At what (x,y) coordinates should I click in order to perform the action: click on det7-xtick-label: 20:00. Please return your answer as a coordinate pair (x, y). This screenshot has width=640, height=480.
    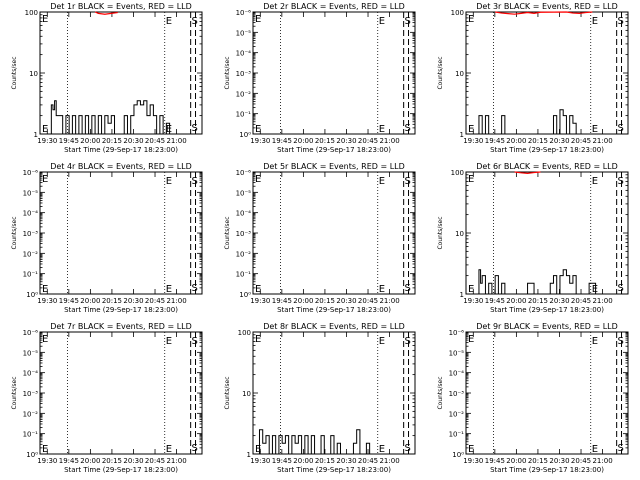
    Looking at the image, I should click on (90, 461).